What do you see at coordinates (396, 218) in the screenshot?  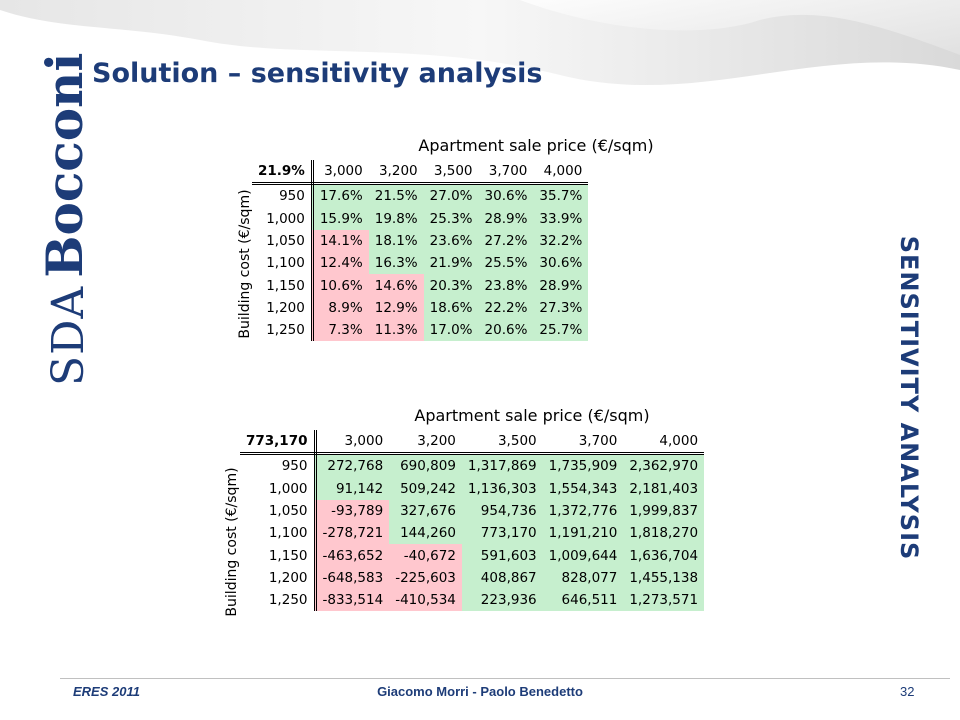 I see `table-cell: 19.8%` at bounding box center [396, 218].